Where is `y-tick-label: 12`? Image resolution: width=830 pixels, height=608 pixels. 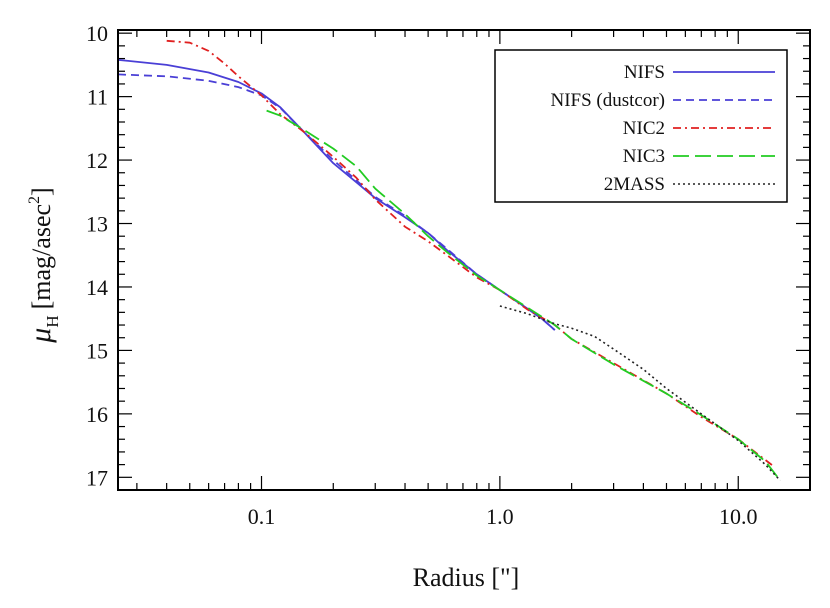
y-tick-label: 12 is located at coordinates (97, 160).